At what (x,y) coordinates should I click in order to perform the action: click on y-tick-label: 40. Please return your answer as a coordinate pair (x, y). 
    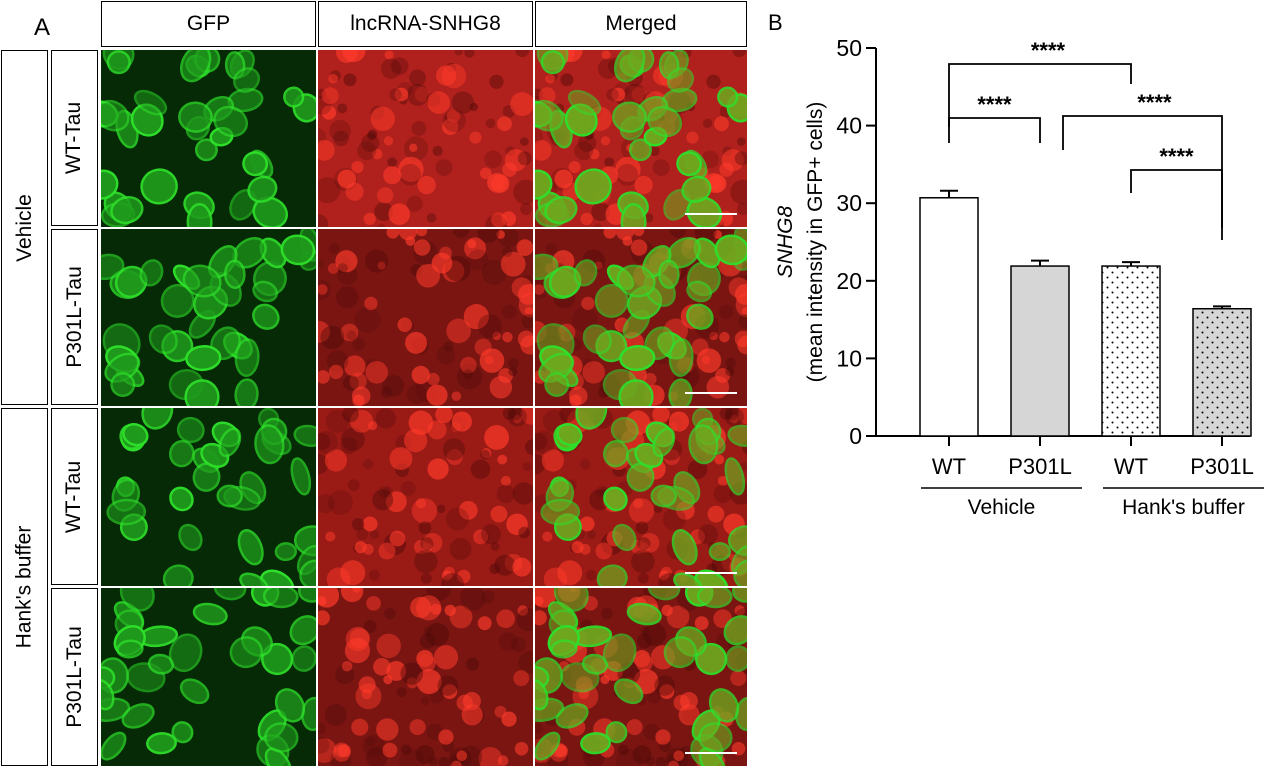
    Looking at the image, I should click on (849, 126).